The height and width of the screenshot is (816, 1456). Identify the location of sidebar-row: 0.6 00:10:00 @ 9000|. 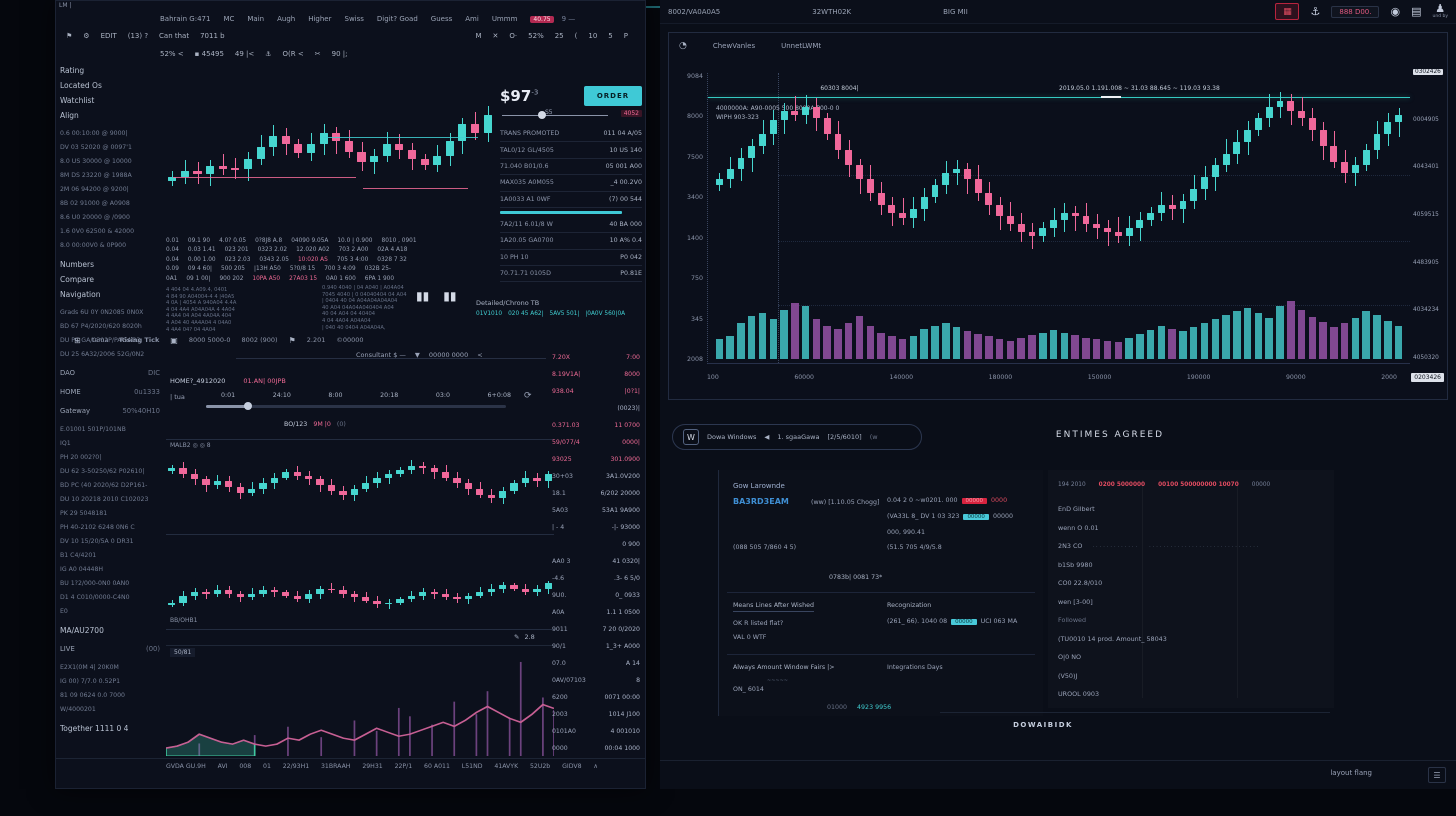
(94, 133).